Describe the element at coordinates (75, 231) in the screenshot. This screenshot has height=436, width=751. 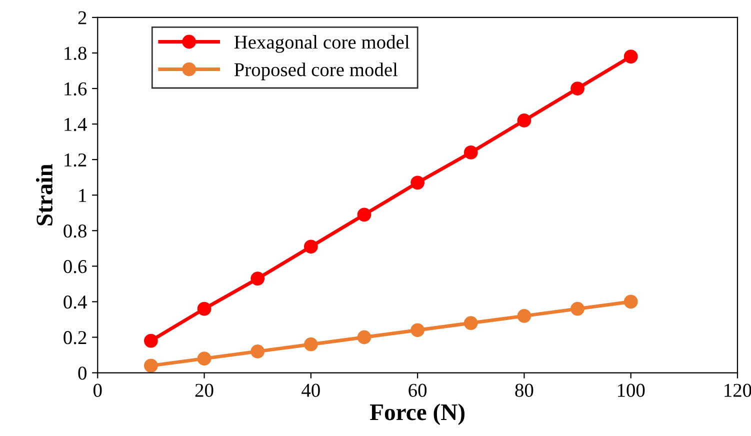
I see `y-tick-label: 0.8` at that location.